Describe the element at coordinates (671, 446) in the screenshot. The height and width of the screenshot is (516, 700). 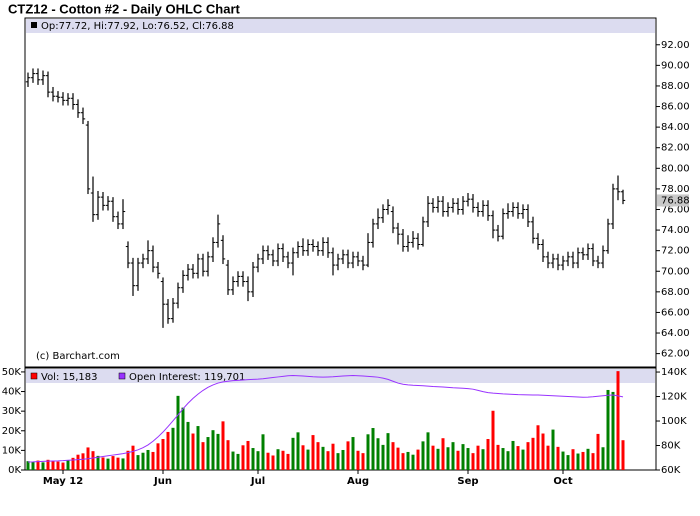
I see `y2-tick-label: 80K` at that location.